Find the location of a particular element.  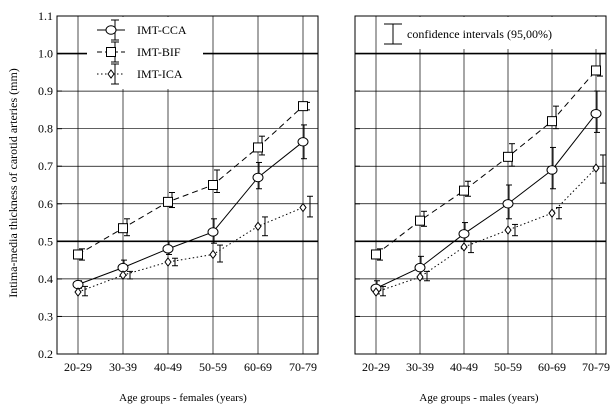

legend-background is located at coordinates (488, 33).